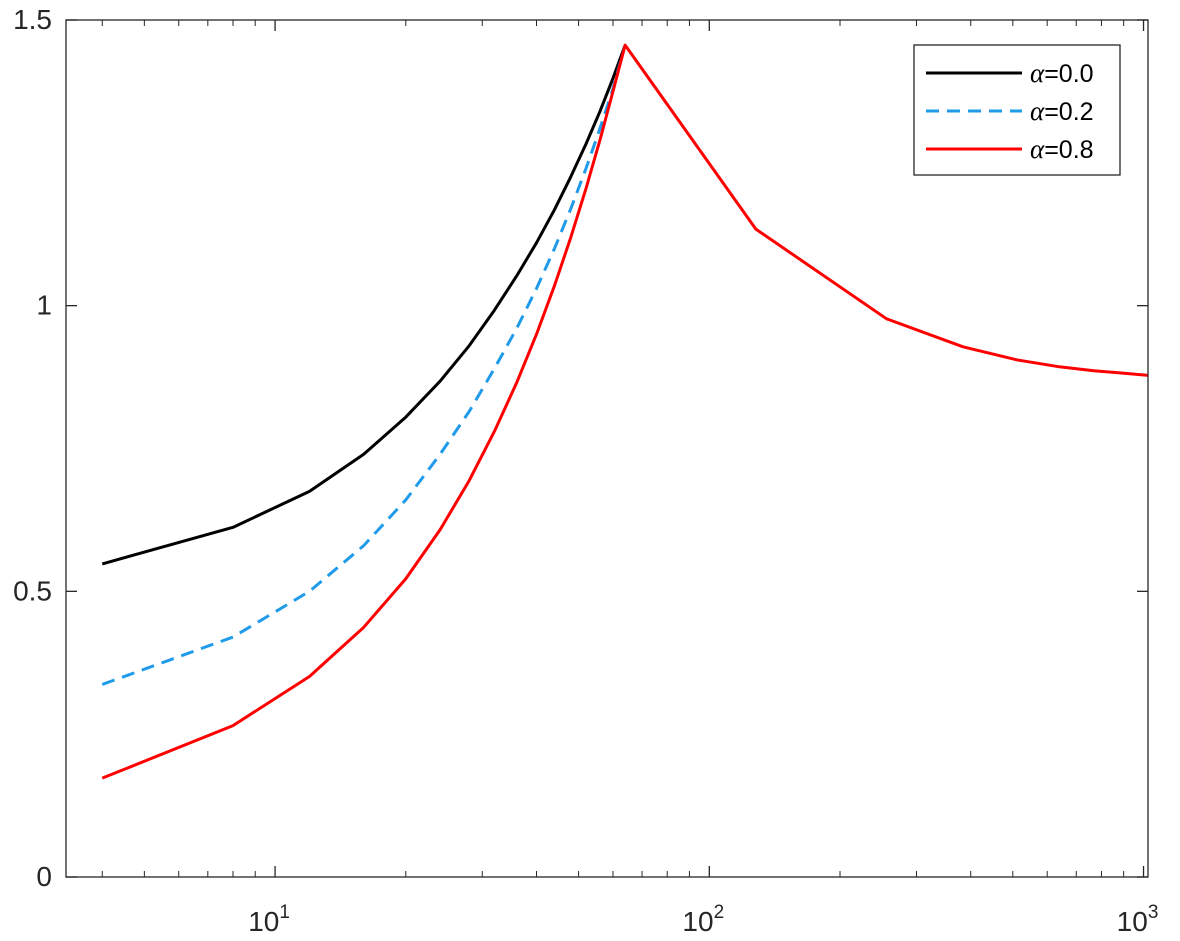  Describe the element at coordinates (1153, 912) in the screenshot. I see `x-tick-label-exponent: 3` at that location.